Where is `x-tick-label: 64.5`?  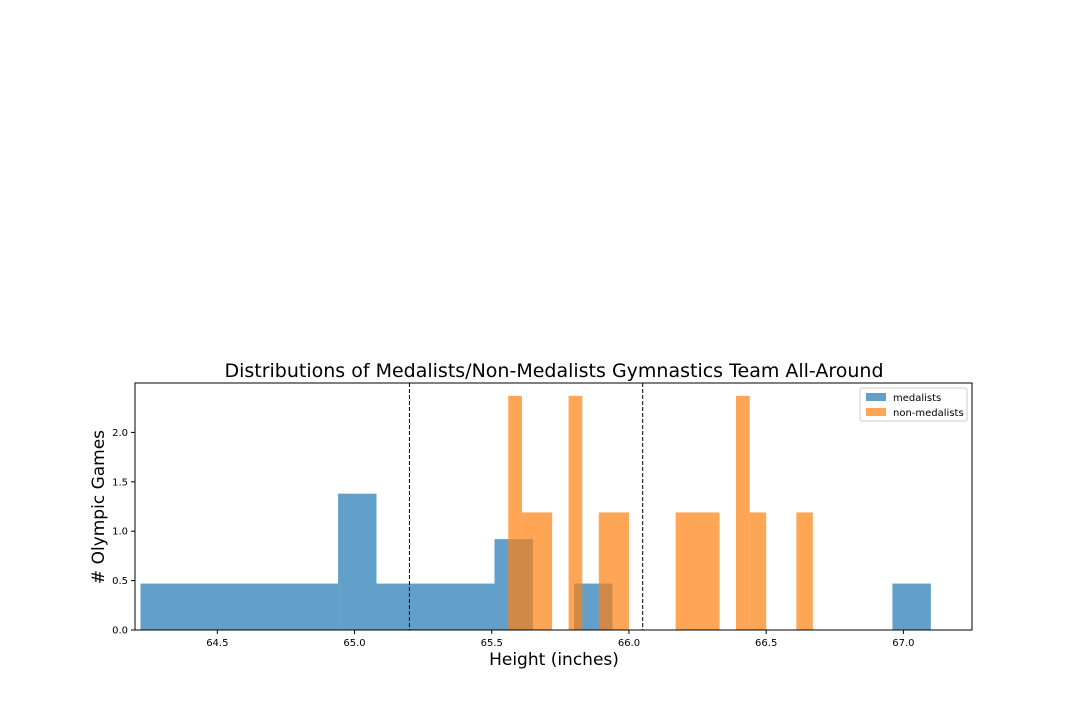
x-tick-label: 64.5 is located at coordinates (217, 643).